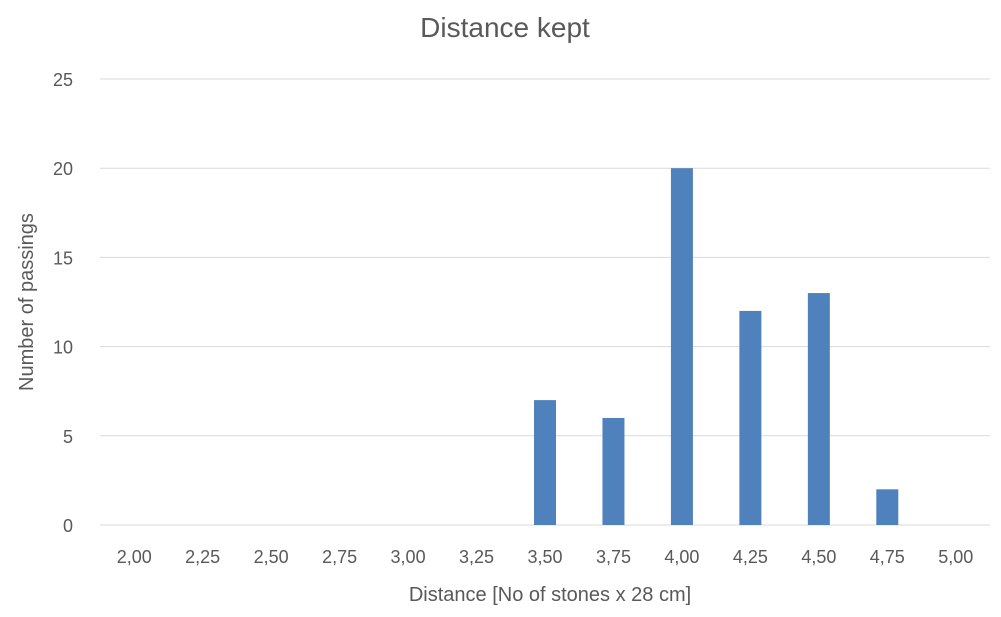  Describe the element at coordinates (68, 437) in the screenshot. I see `y-tick-label: 5` at that location.